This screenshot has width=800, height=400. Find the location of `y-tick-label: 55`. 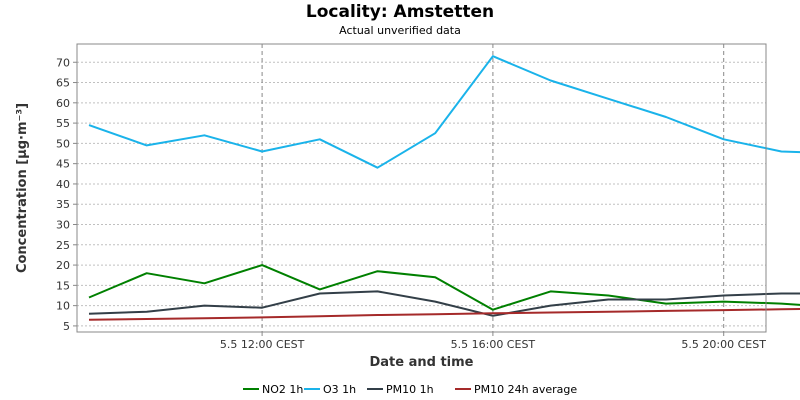

y-tick-label: 55 is located at coordinates (63, 123).